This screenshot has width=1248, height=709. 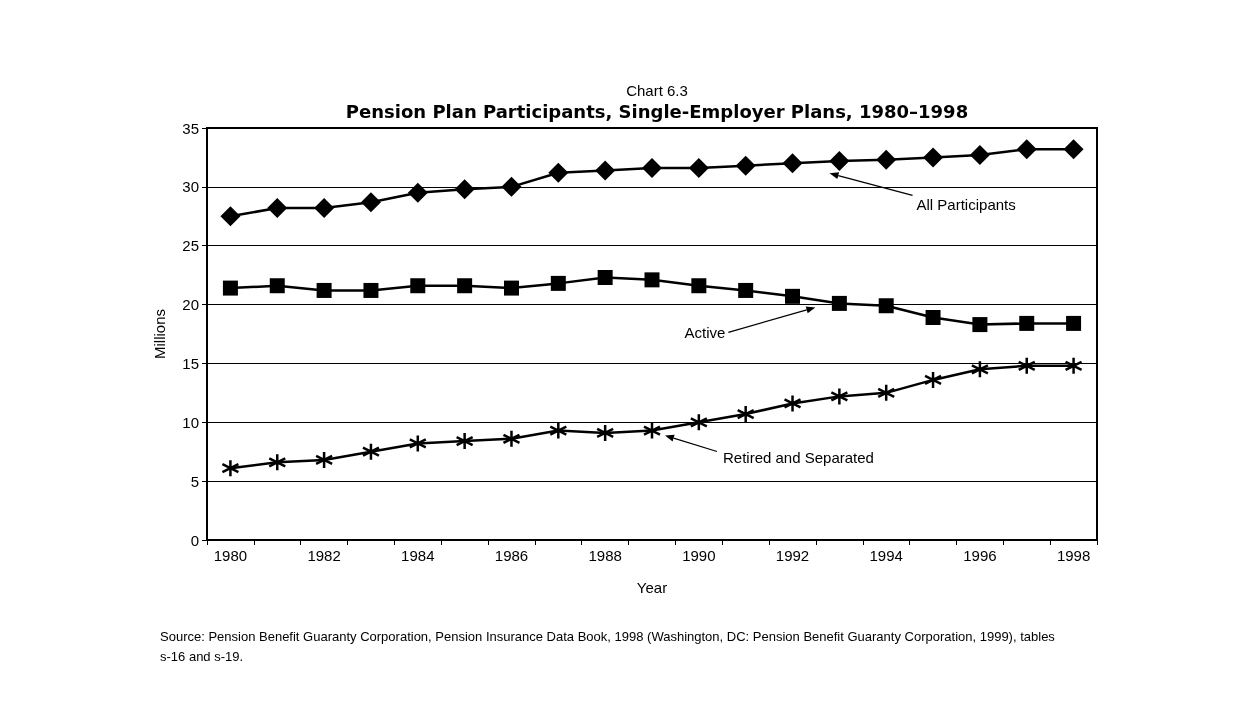 I want to click on y-tick-label: 0, so click(x=194, y=540).